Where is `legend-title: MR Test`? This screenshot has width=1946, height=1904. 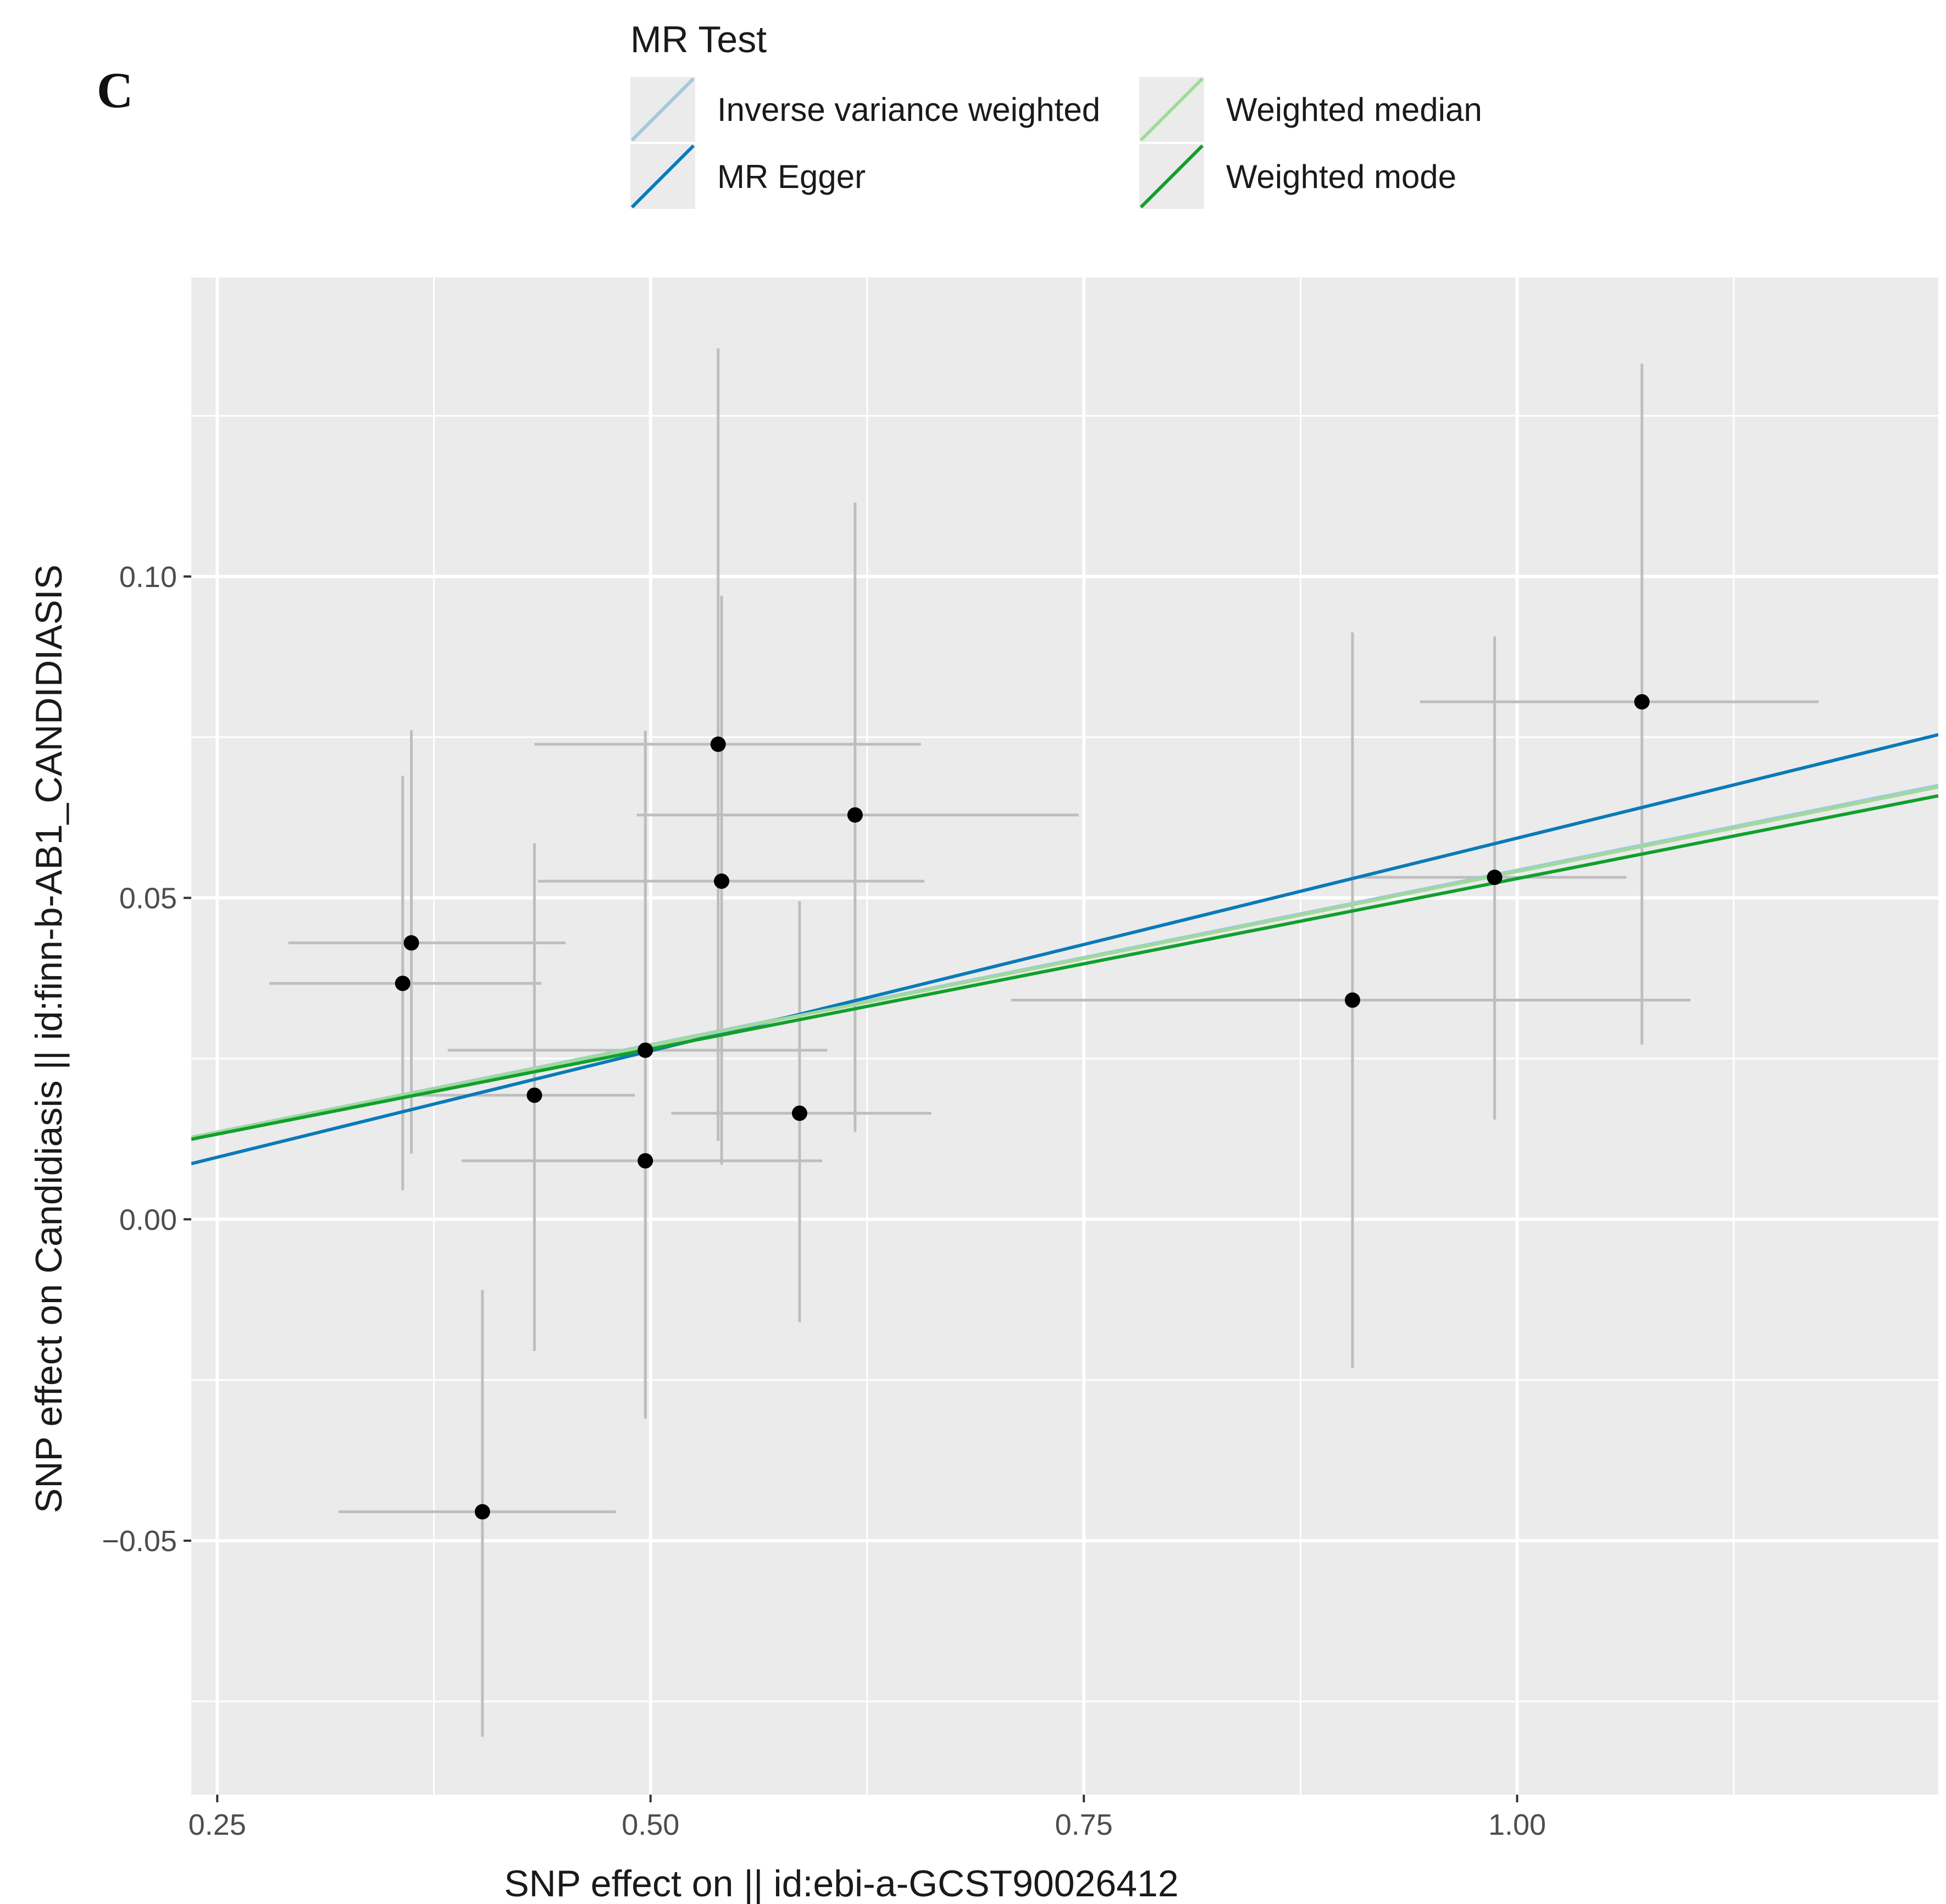 legend-title: MR Test is located at coordinates (699, 39).